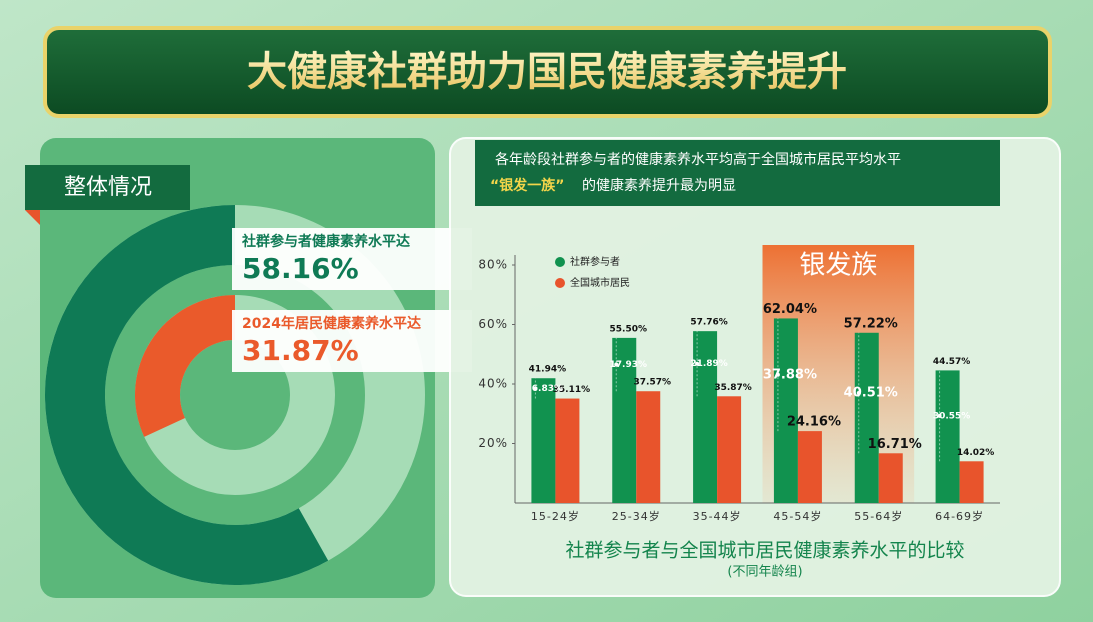  What do you see at coordinates (300, 350) in the screenshot?
I see `value-label: 31.87%` at bounding box center [300, 350].